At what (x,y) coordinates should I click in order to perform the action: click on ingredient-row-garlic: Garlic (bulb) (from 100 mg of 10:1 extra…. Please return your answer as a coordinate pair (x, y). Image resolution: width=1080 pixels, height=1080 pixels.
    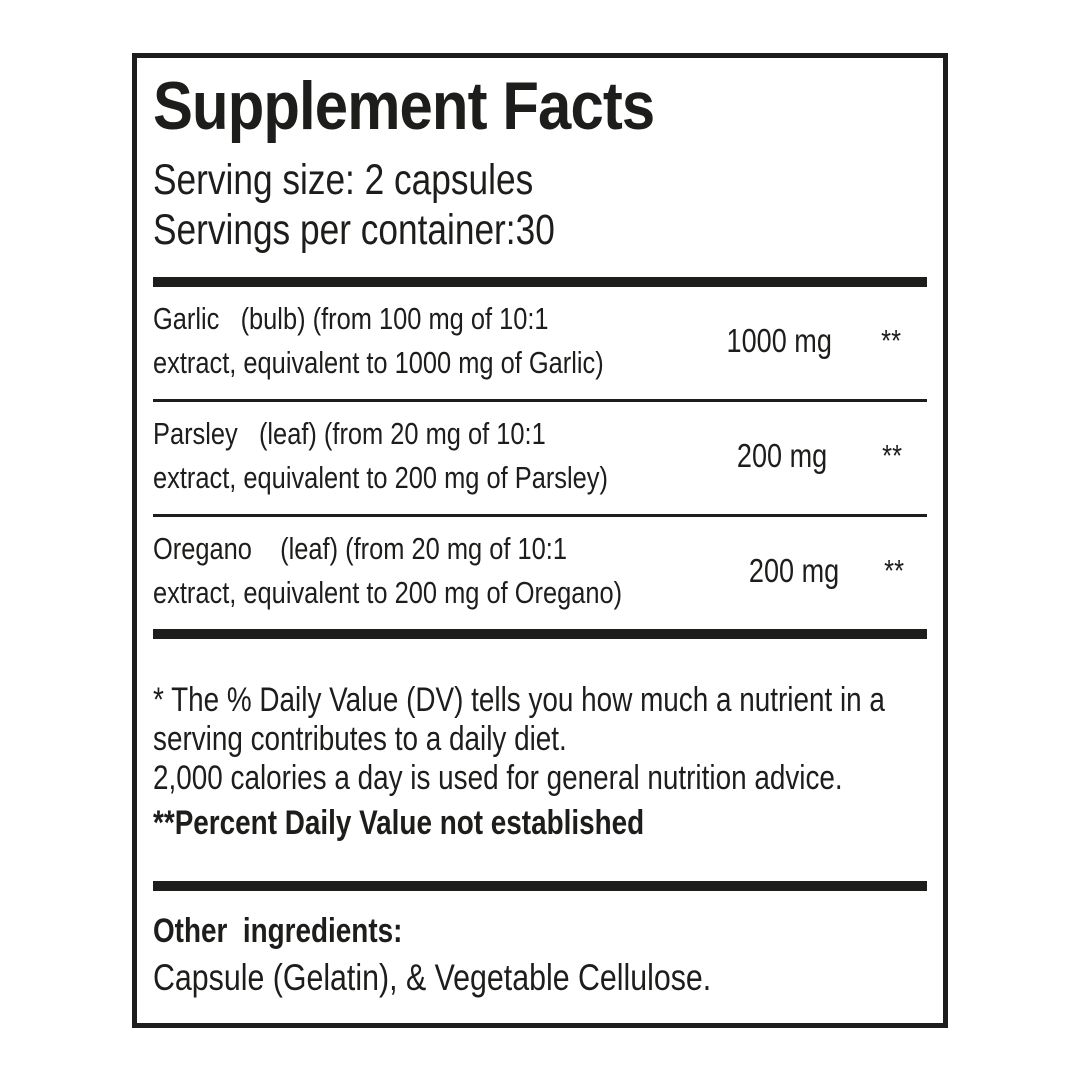
    Looking at the image, I should click on (540, 343).